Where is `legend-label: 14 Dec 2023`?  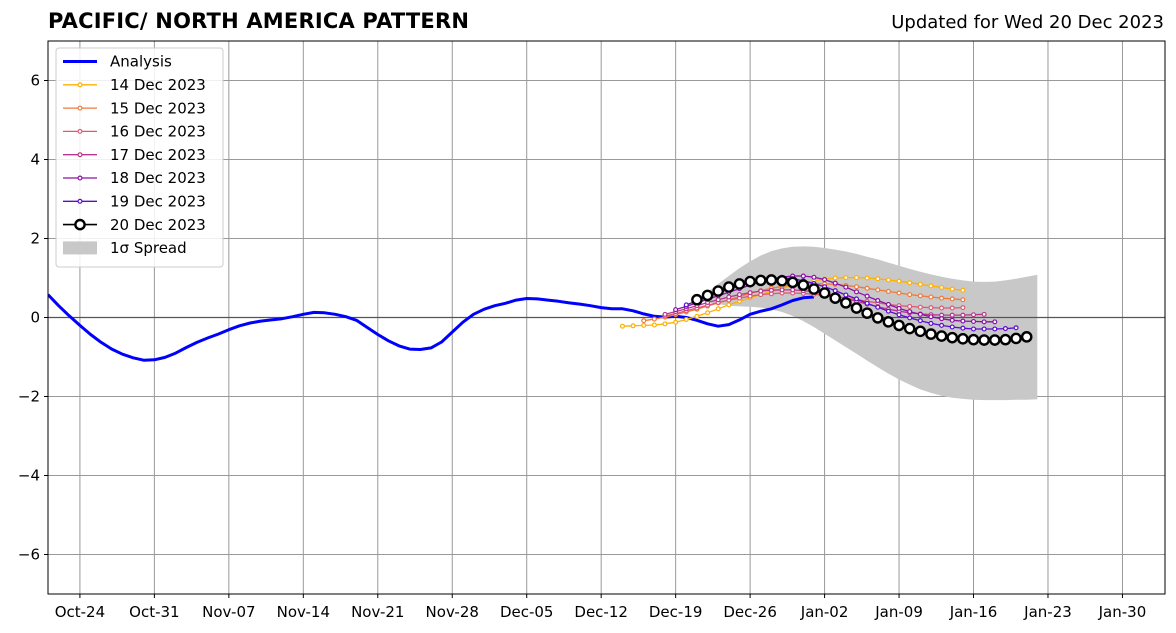 legend-label: 14 Dec 2023 is located at coordinates (158, 85).